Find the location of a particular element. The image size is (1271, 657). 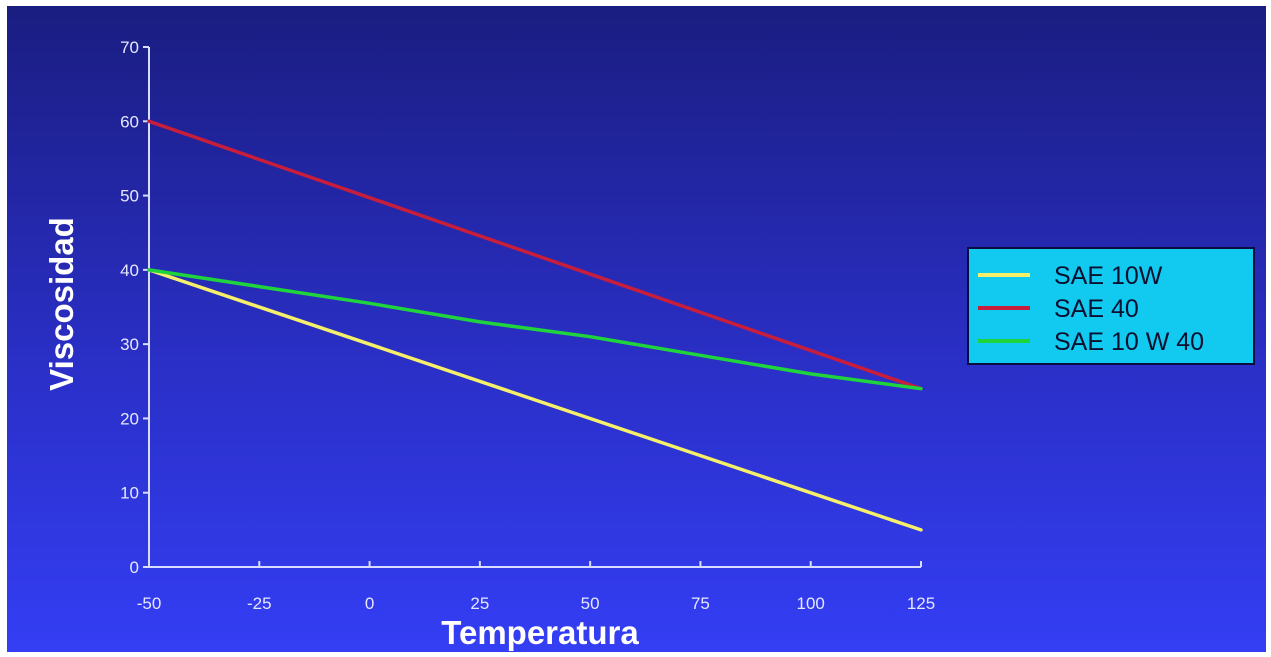

y-tick-label: 30 is located at coordinates (129, 344).